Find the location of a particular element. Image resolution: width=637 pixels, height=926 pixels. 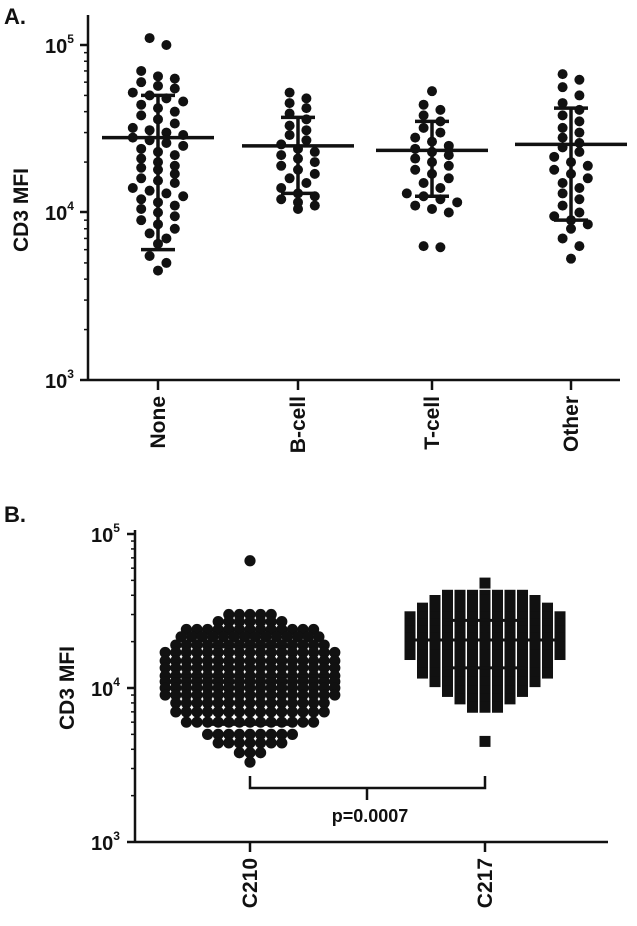

panel-a-x-label-b-cell: B-cell is located at coordinates (298, 424).